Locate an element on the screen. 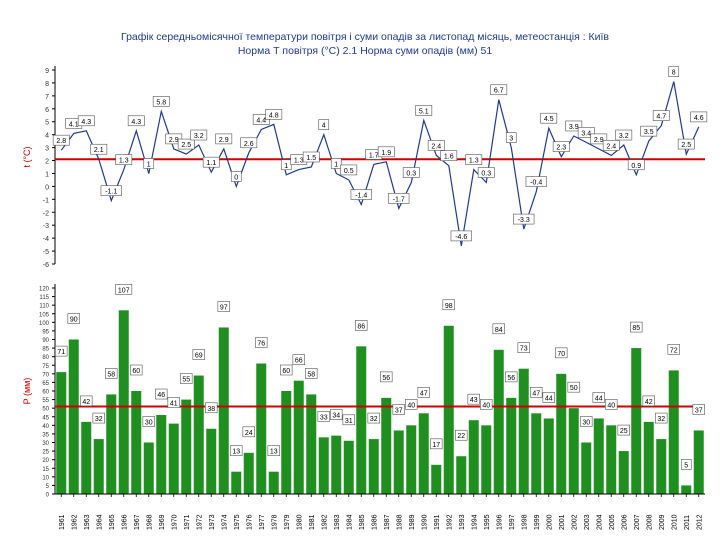 This screenshot has width=720, height=540. precipitation-label-text: 13 is located at coordinates (274, 452).